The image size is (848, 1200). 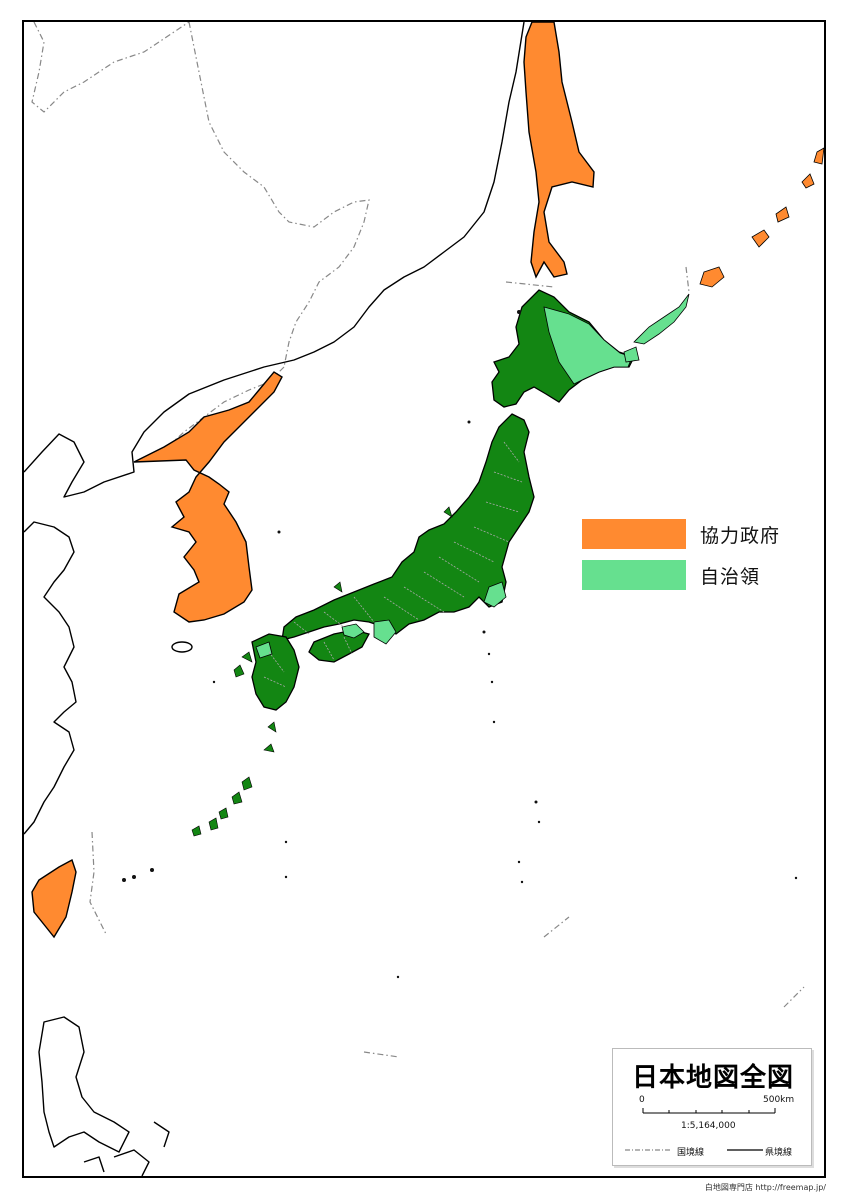 What do you see at coordinates (215, 414) in the screenshot?
I see `border-nk-china` at bounding box center [215, 414].